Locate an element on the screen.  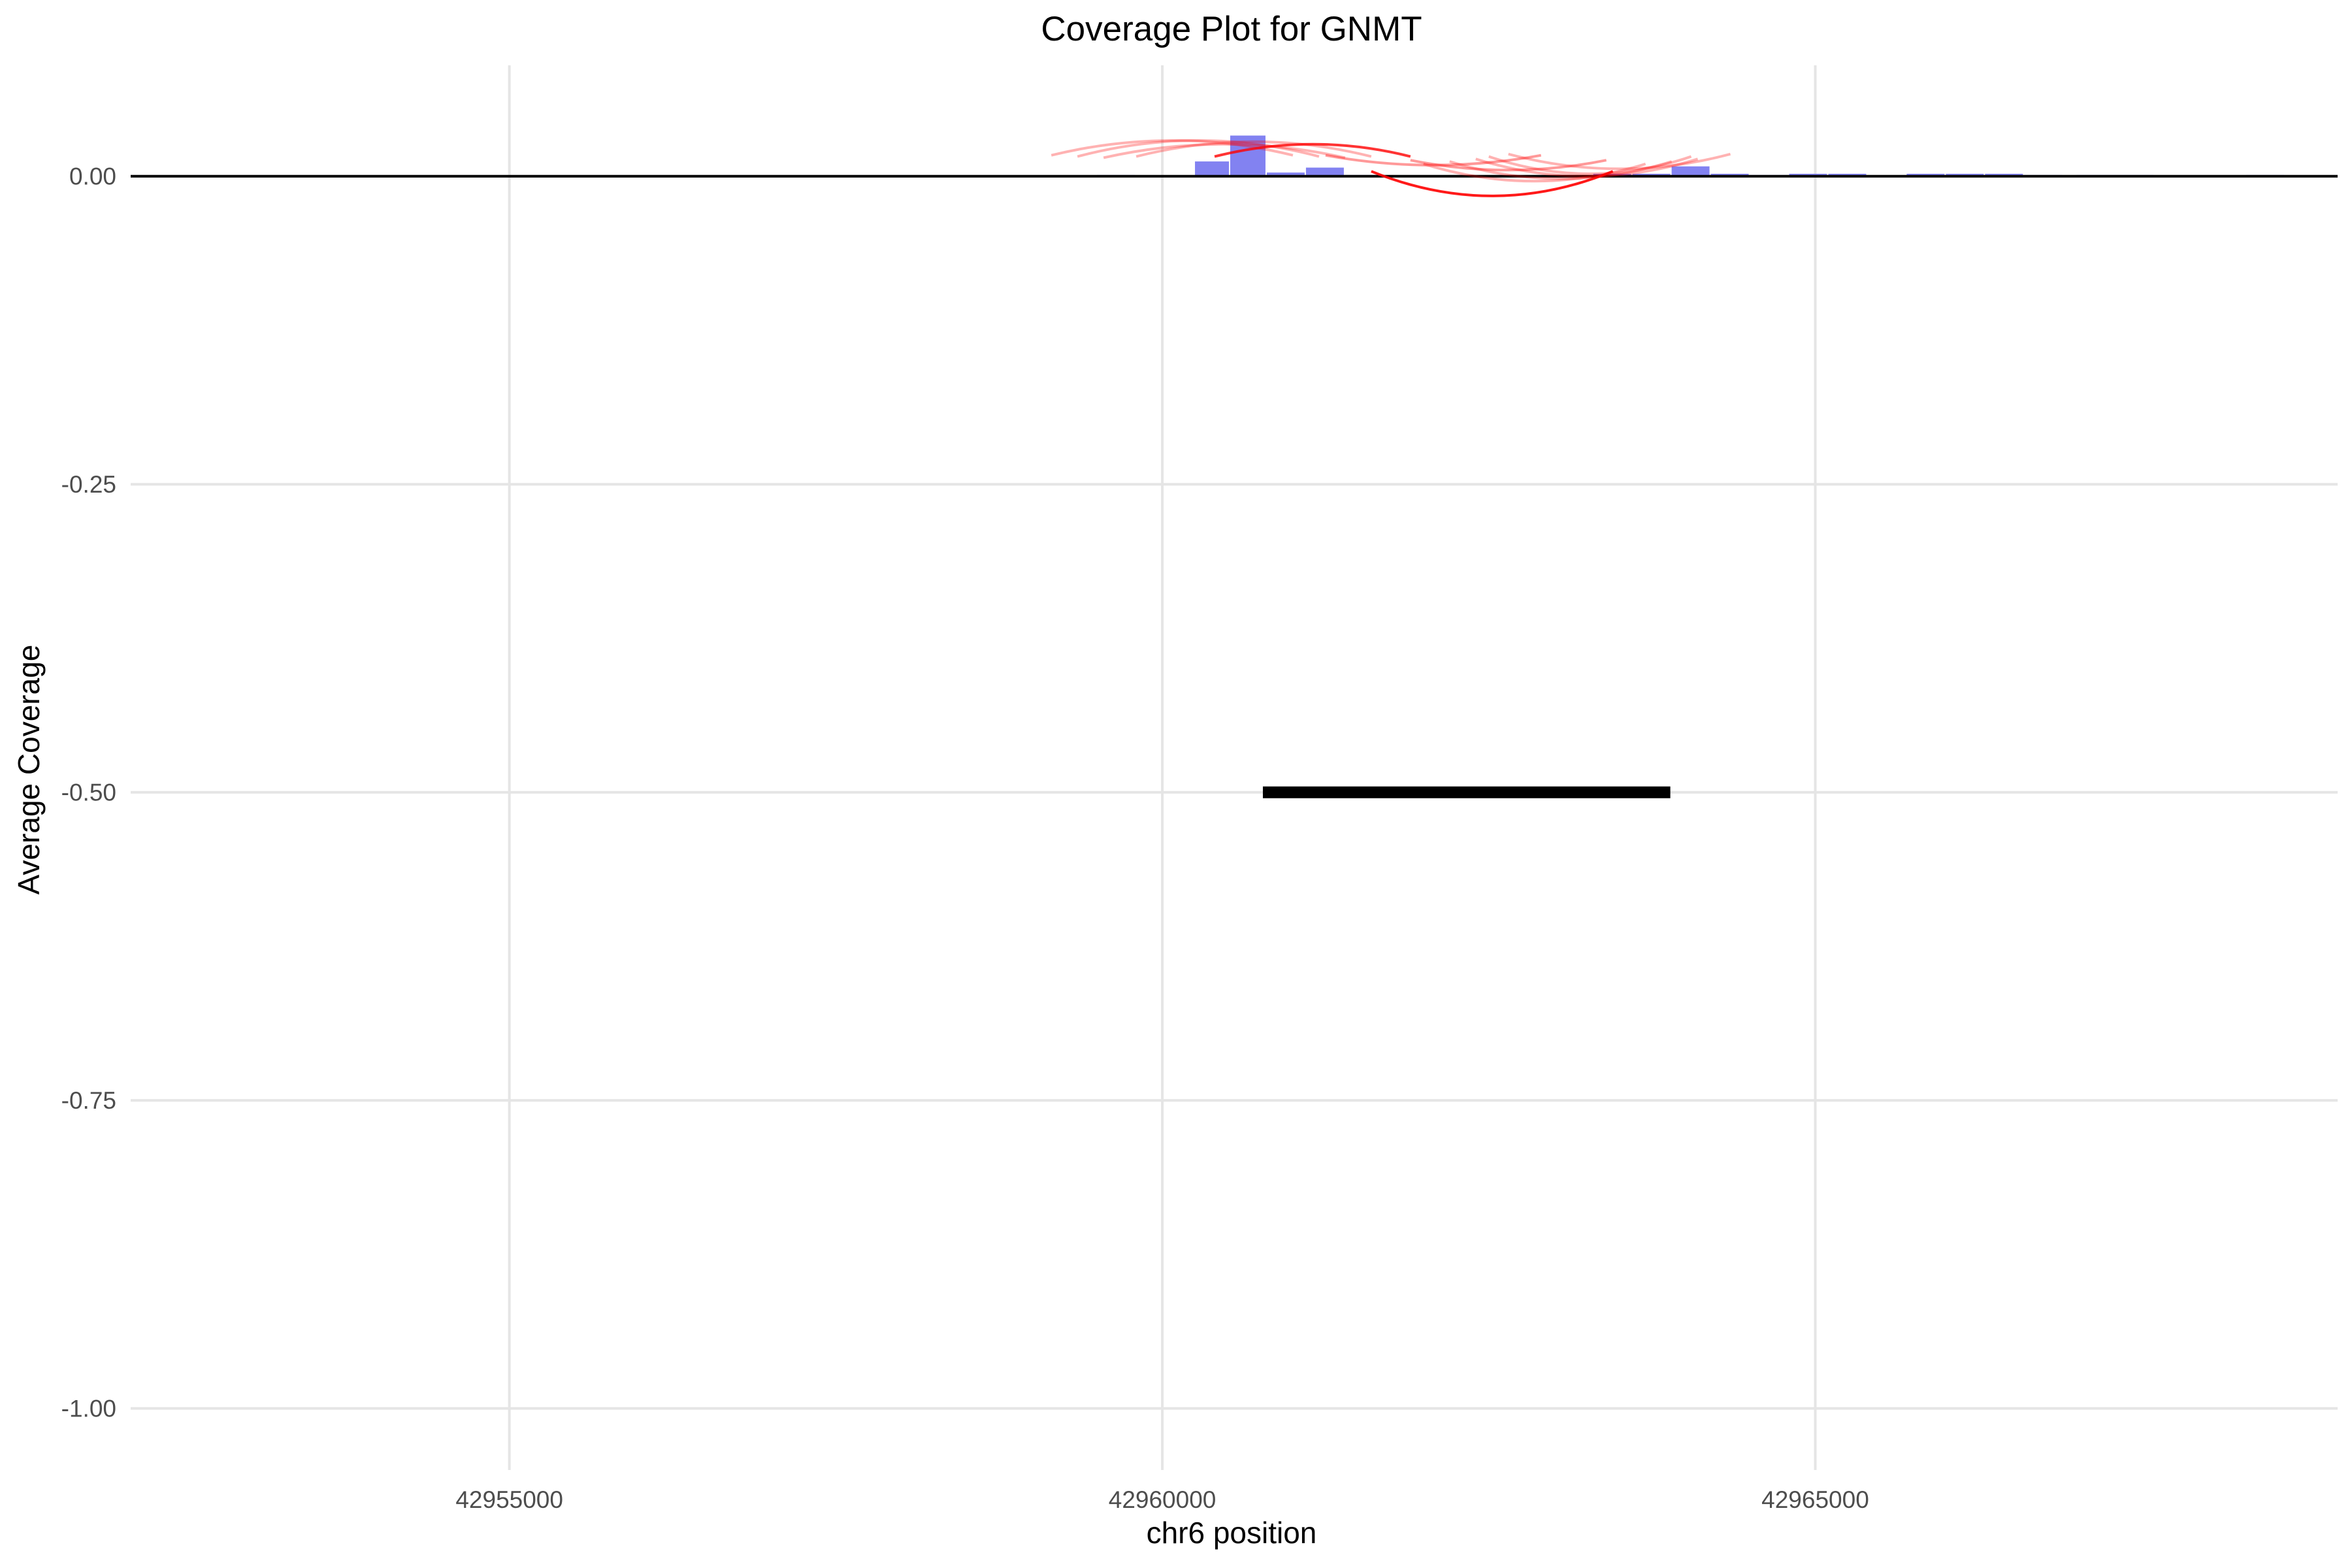
coverage-bars is located at coordinates (1691, 155).